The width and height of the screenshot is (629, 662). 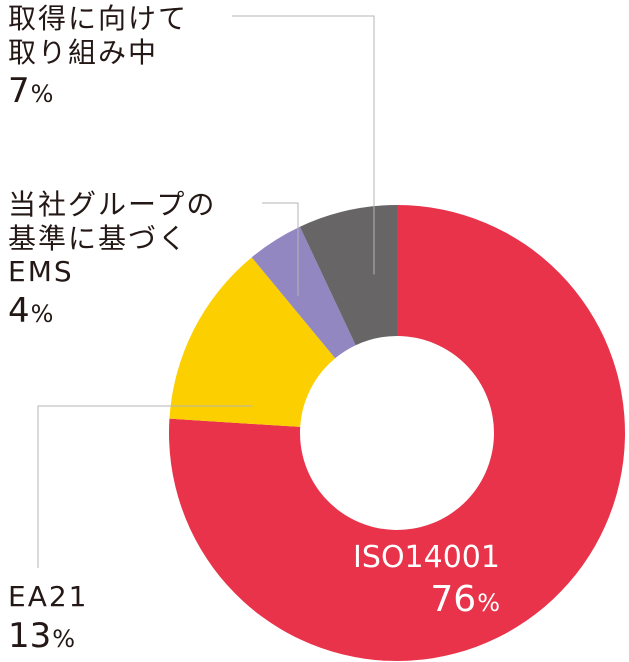 What do you see at coordinates (48, 596) in the screenshot?
I see `label-ea21-name: EA21` at bounding box center [48, 596].